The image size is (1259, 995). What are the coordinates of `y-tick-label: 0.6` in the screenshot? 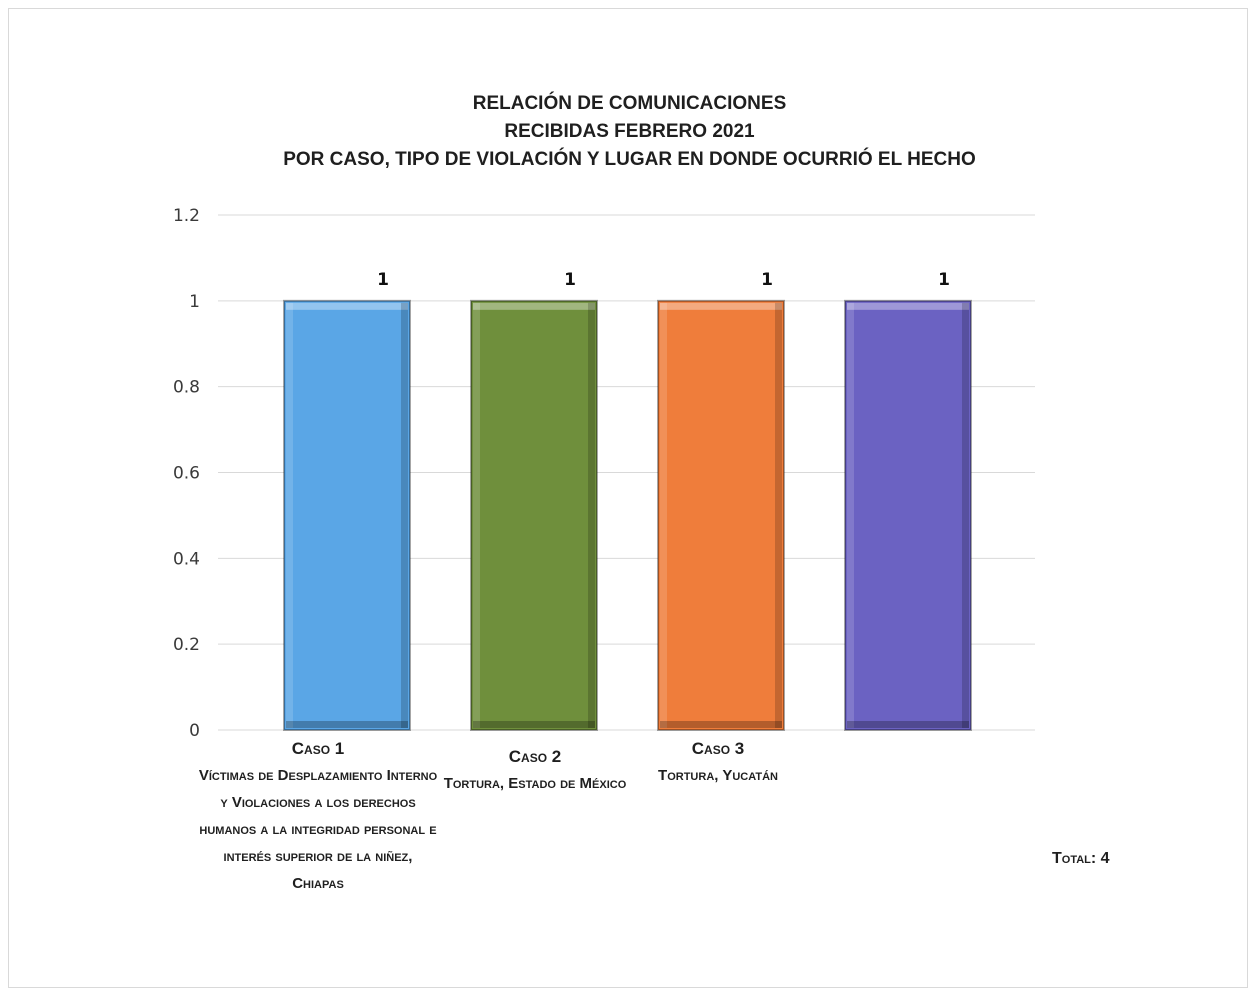 It's located at (186, 474).